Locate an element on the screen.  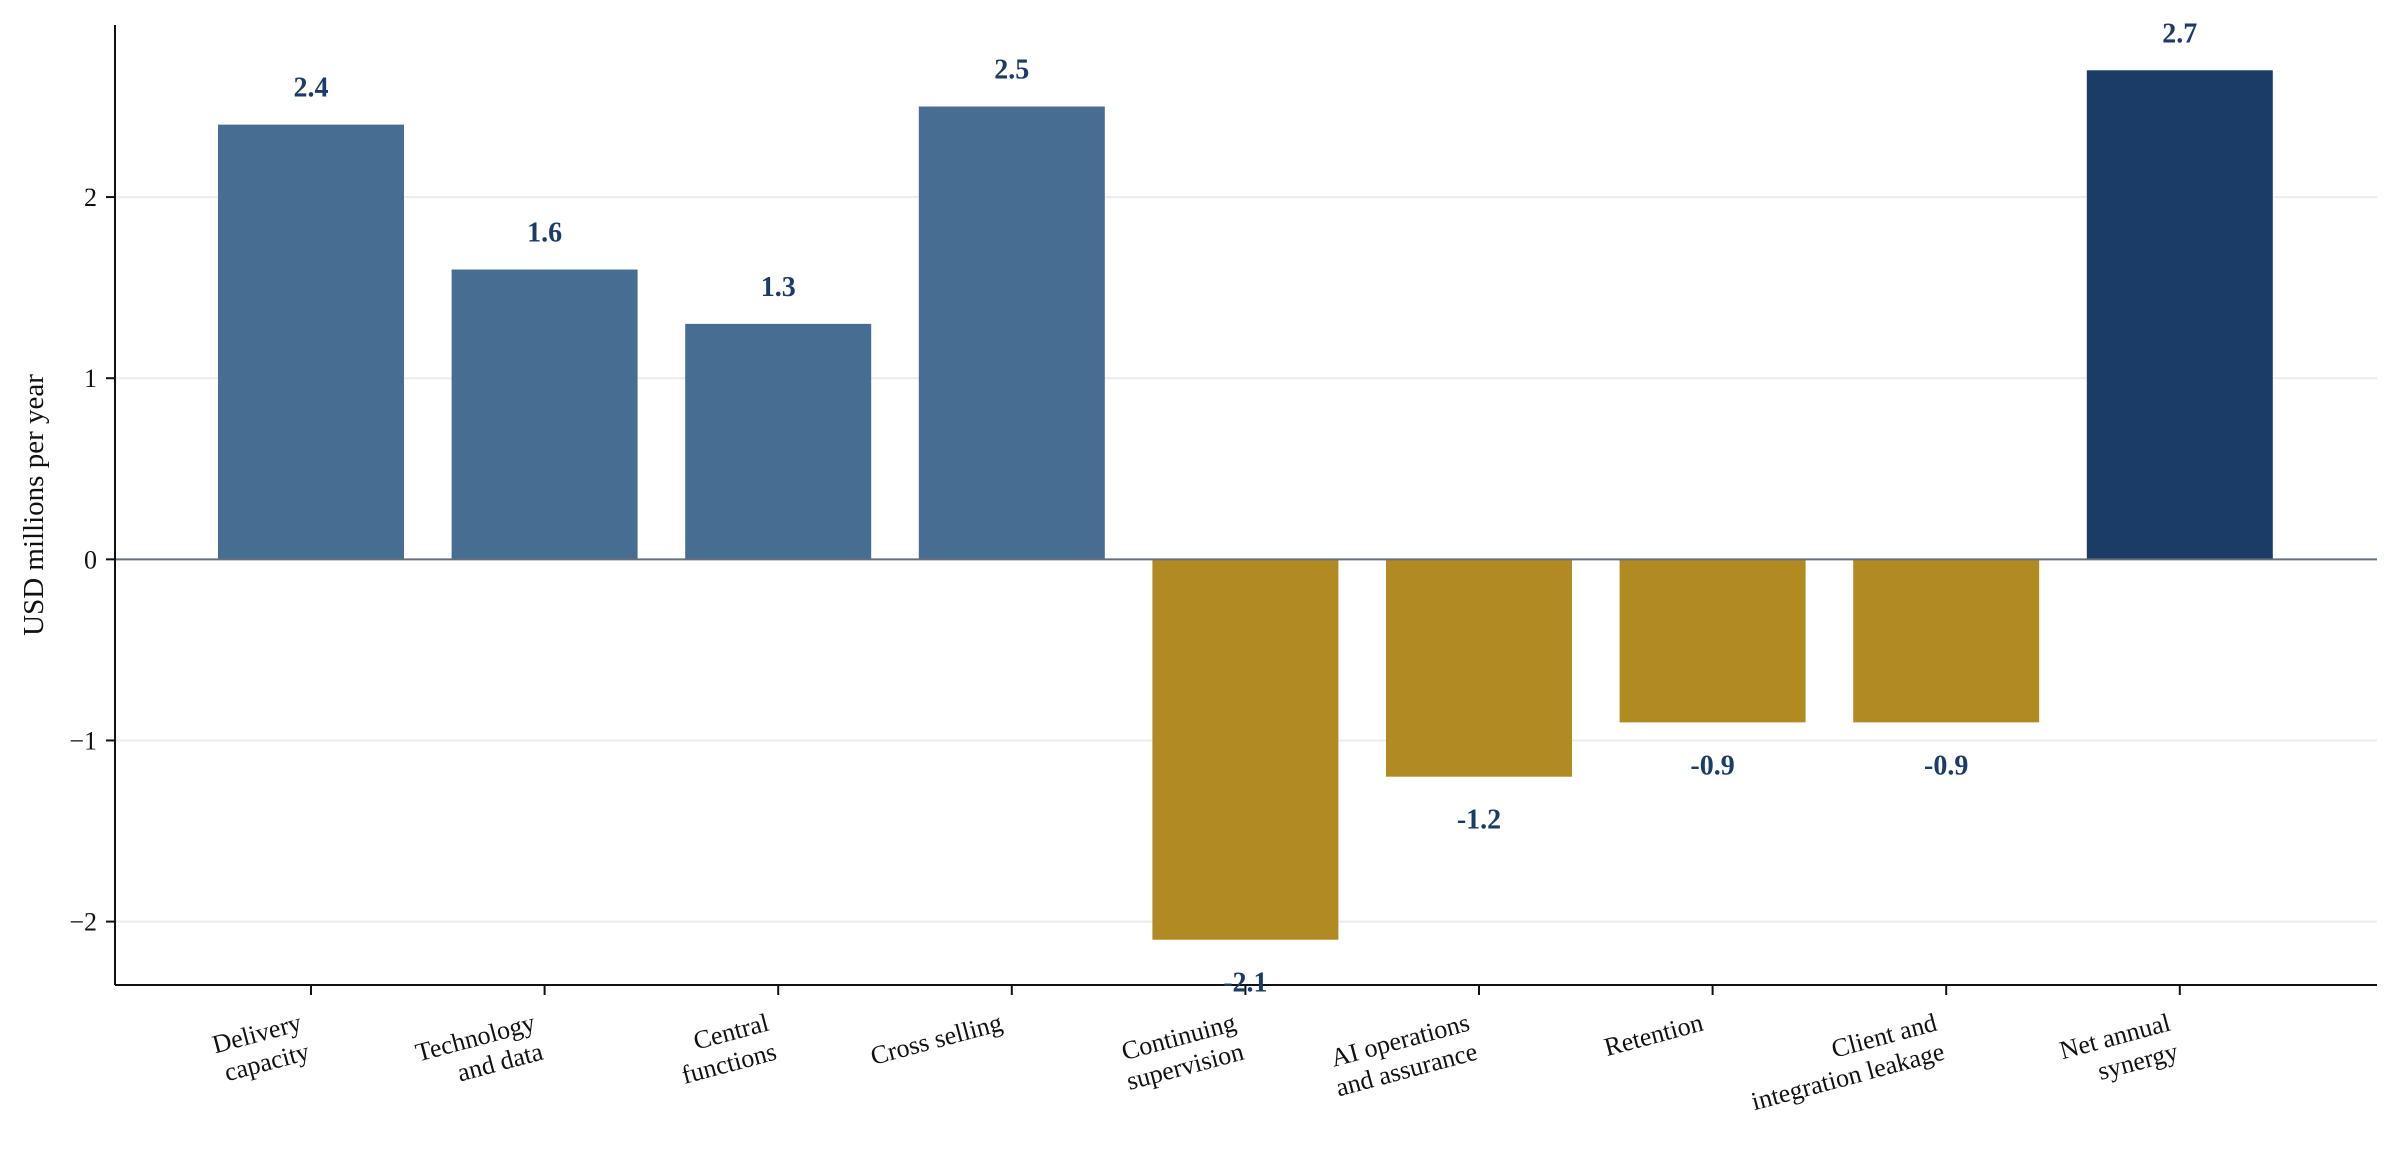
x-tick-label: AI operationsand assurance is located at coordinates (1402, 1055).